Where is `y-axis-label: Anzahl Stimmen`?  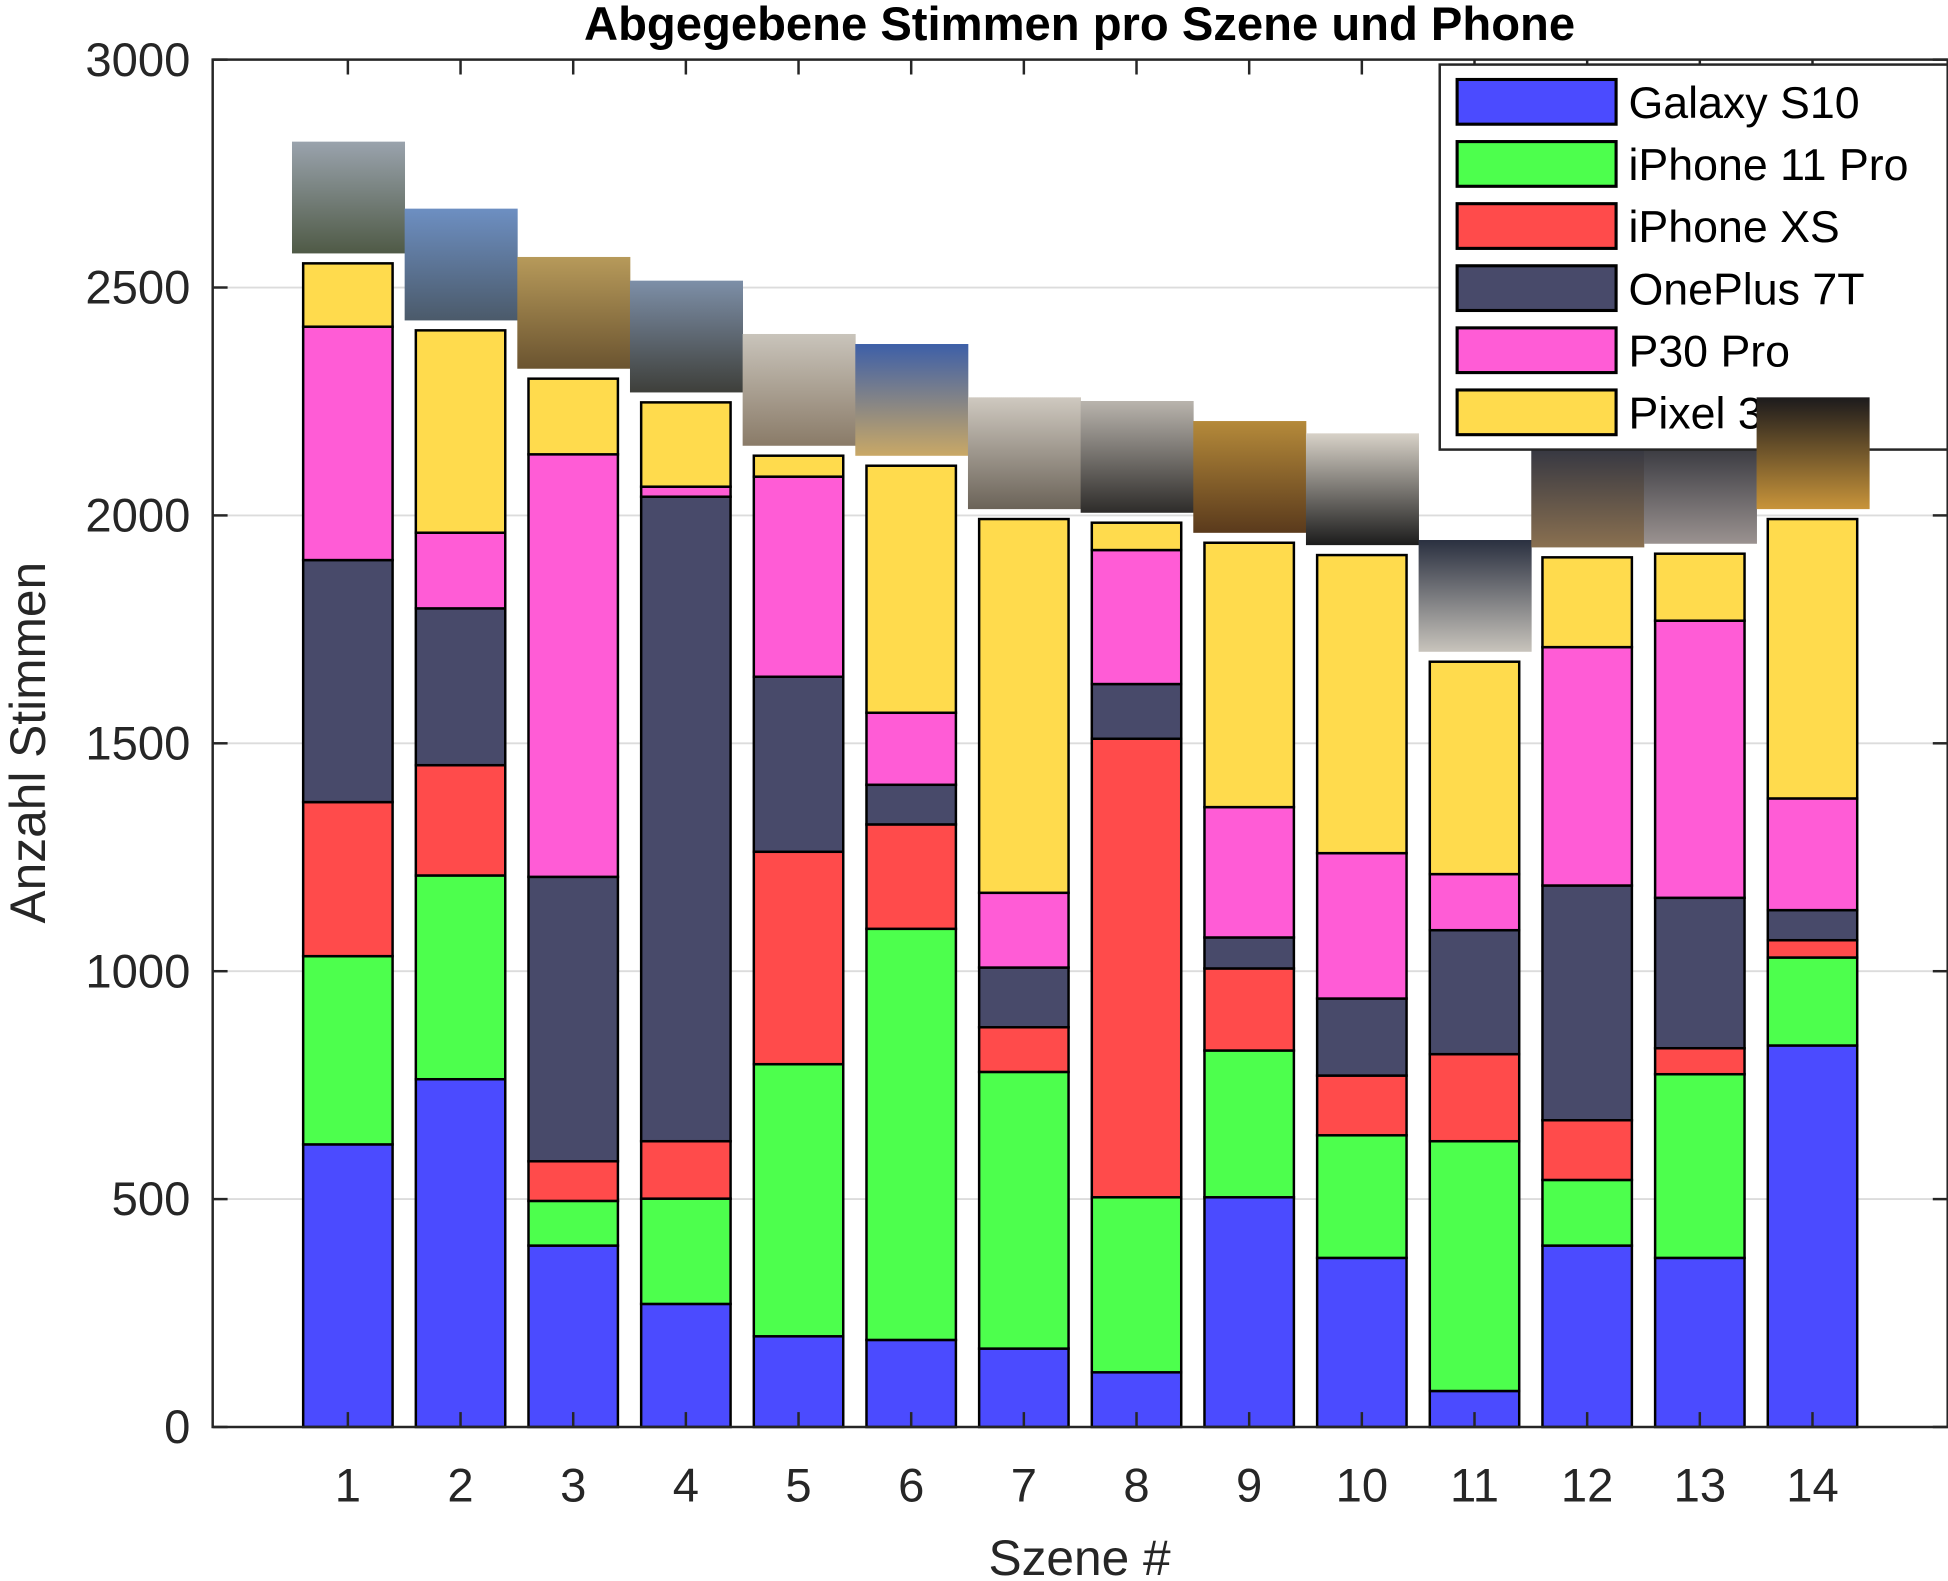
y-axis-label: Anzahl Stimmen is located at coordinates (28, 743).